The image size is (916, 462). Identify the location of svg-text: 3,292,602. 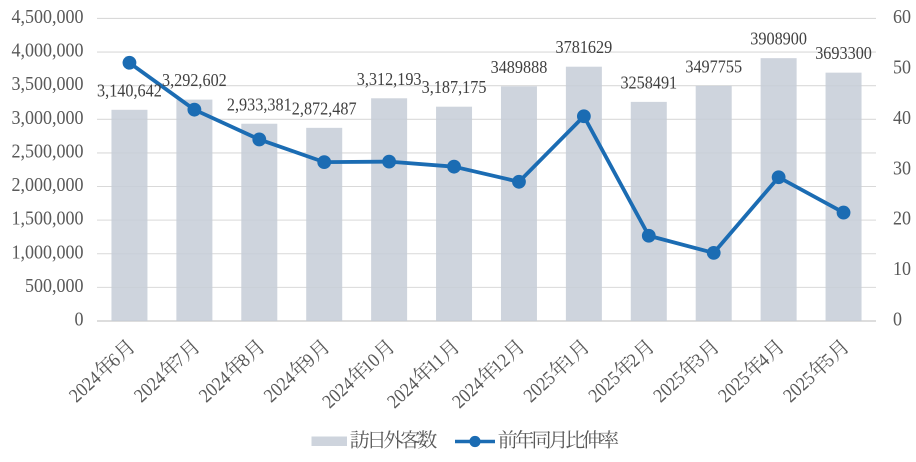
(194, 80).